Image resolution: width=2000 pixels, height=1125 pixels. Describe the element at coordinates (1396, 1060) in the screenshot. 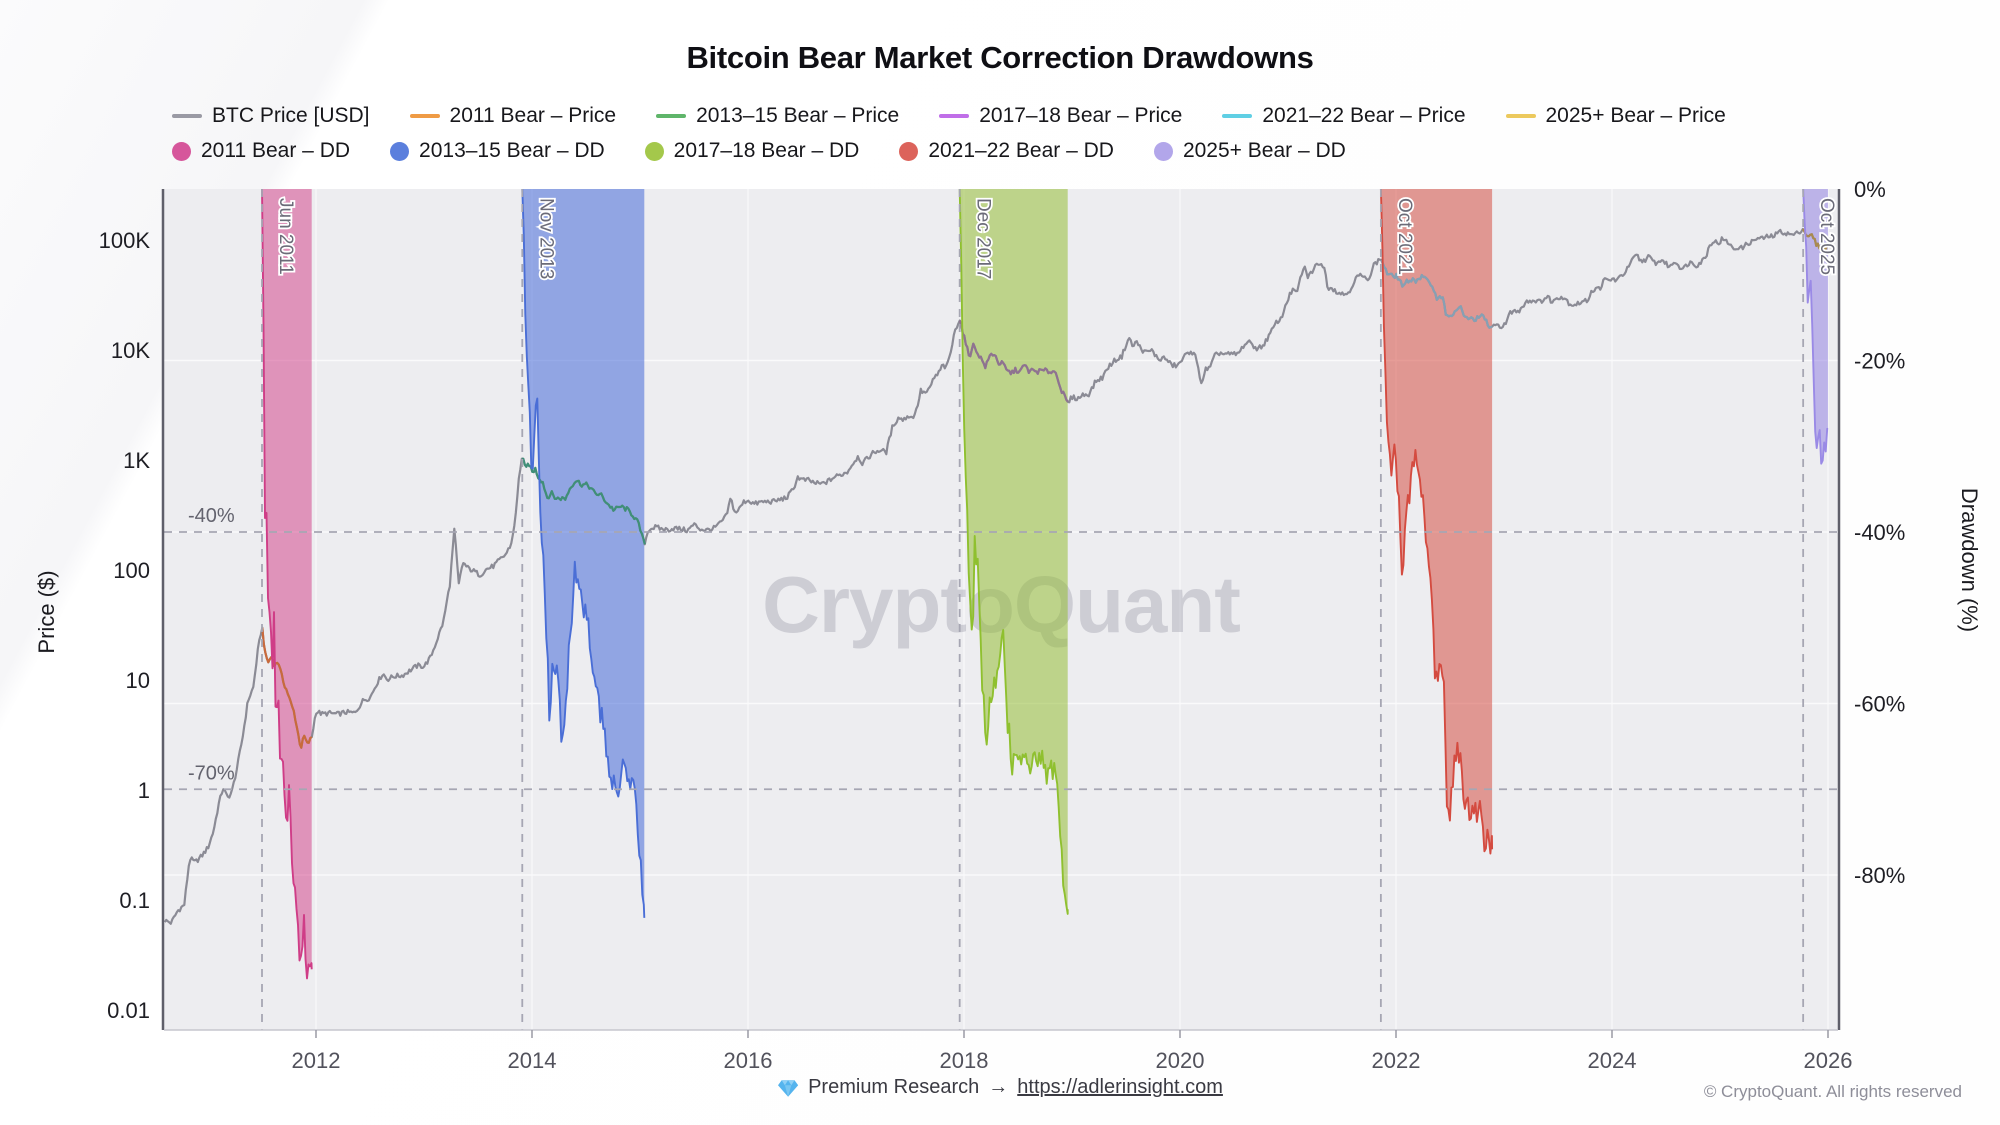

I see `year-tick-label: 2022` at that location.